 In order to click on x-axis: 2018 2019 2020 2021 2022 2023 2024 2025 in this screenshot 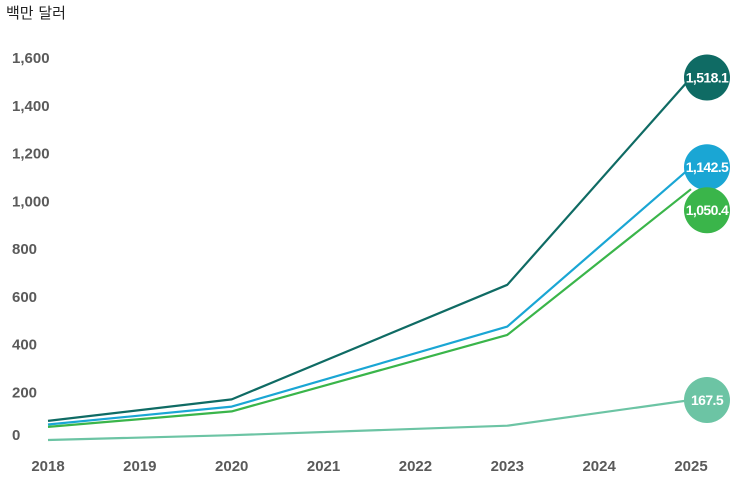, I will do `click(369, 466)`.